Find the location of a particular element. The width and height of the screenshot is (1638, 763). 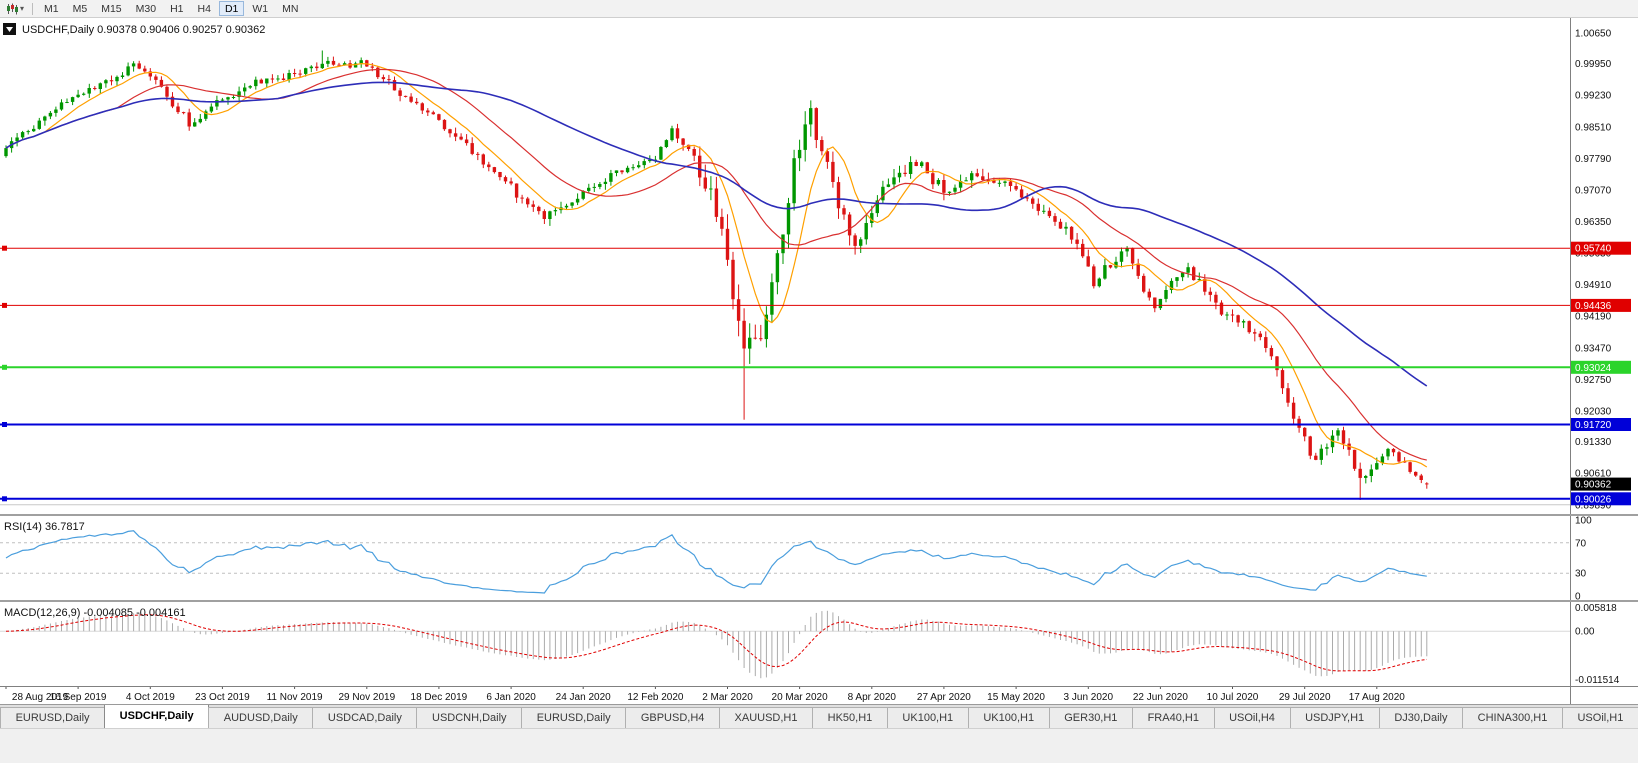

svg-text: 0.97790 is located at coordinates (1593, 159).